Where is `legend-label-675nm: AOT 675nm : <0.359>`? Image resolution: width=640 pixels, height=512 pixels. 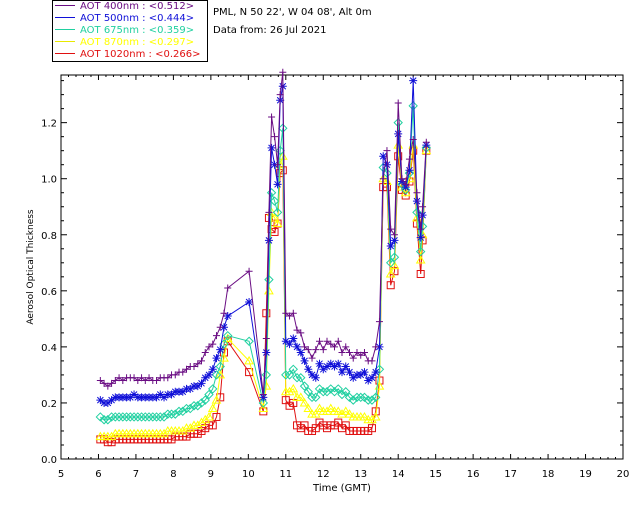
legend-label-675nm: AOT 675nm : <0.359> is located at coordinates (137, 30).